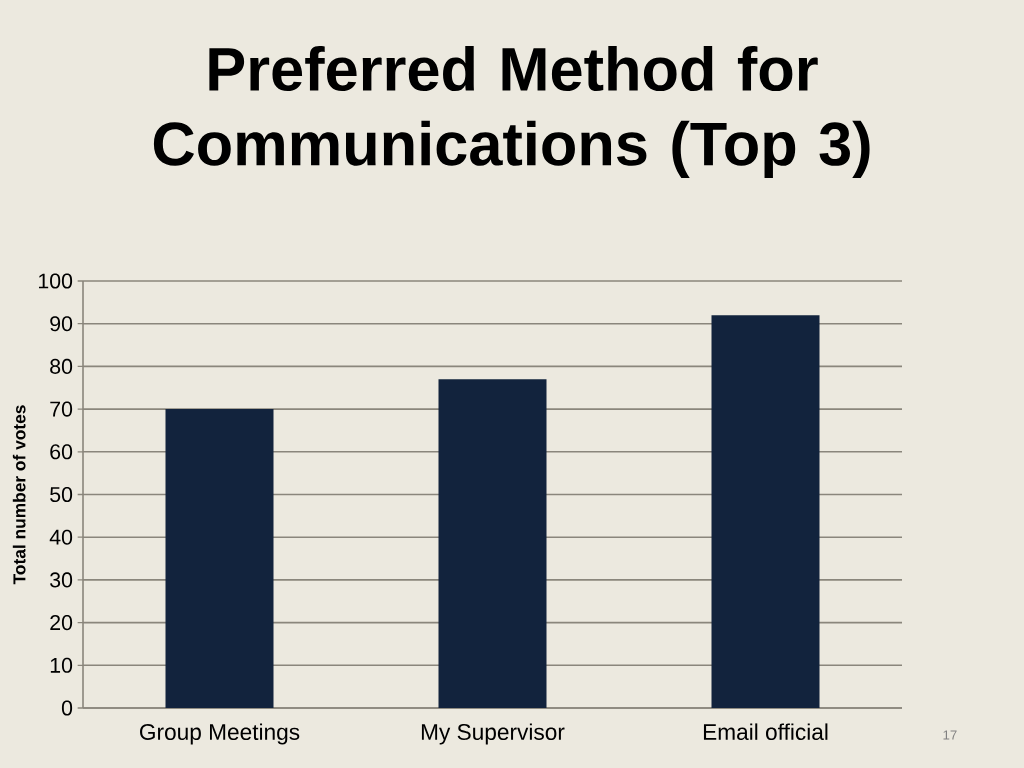  What do you see at coordinates (61, 537) in the screenshot?
I see `y-tick-label: 40` at bounding box center [61, 537].